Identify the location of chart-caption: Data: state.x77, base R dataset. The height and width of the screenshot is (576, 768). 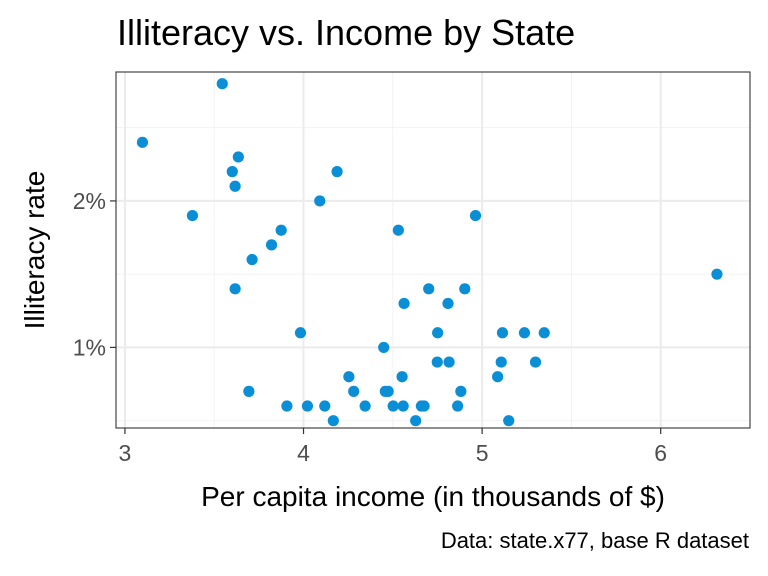
(594, 540).